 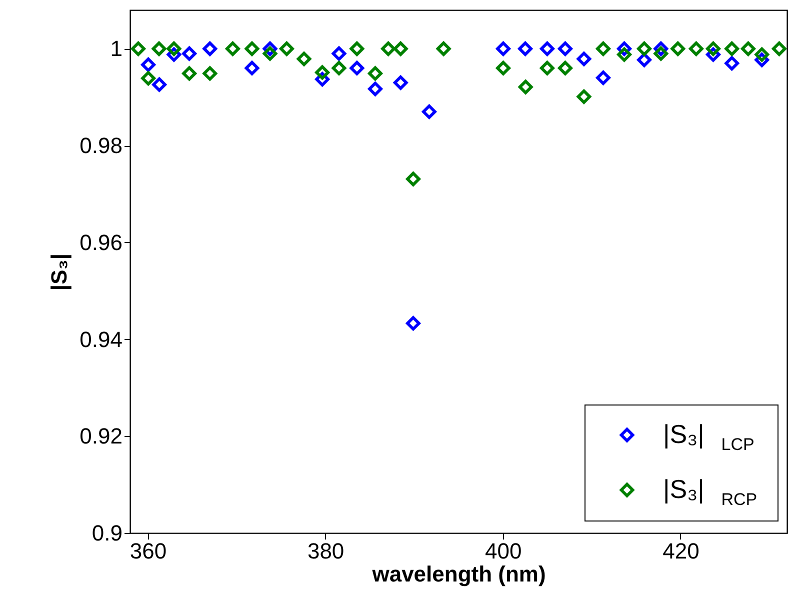 What do you see at coordinates (101, 242) in the screenshot?
I see `y-tick-label: 0.96` at bounding box center [101, 242].